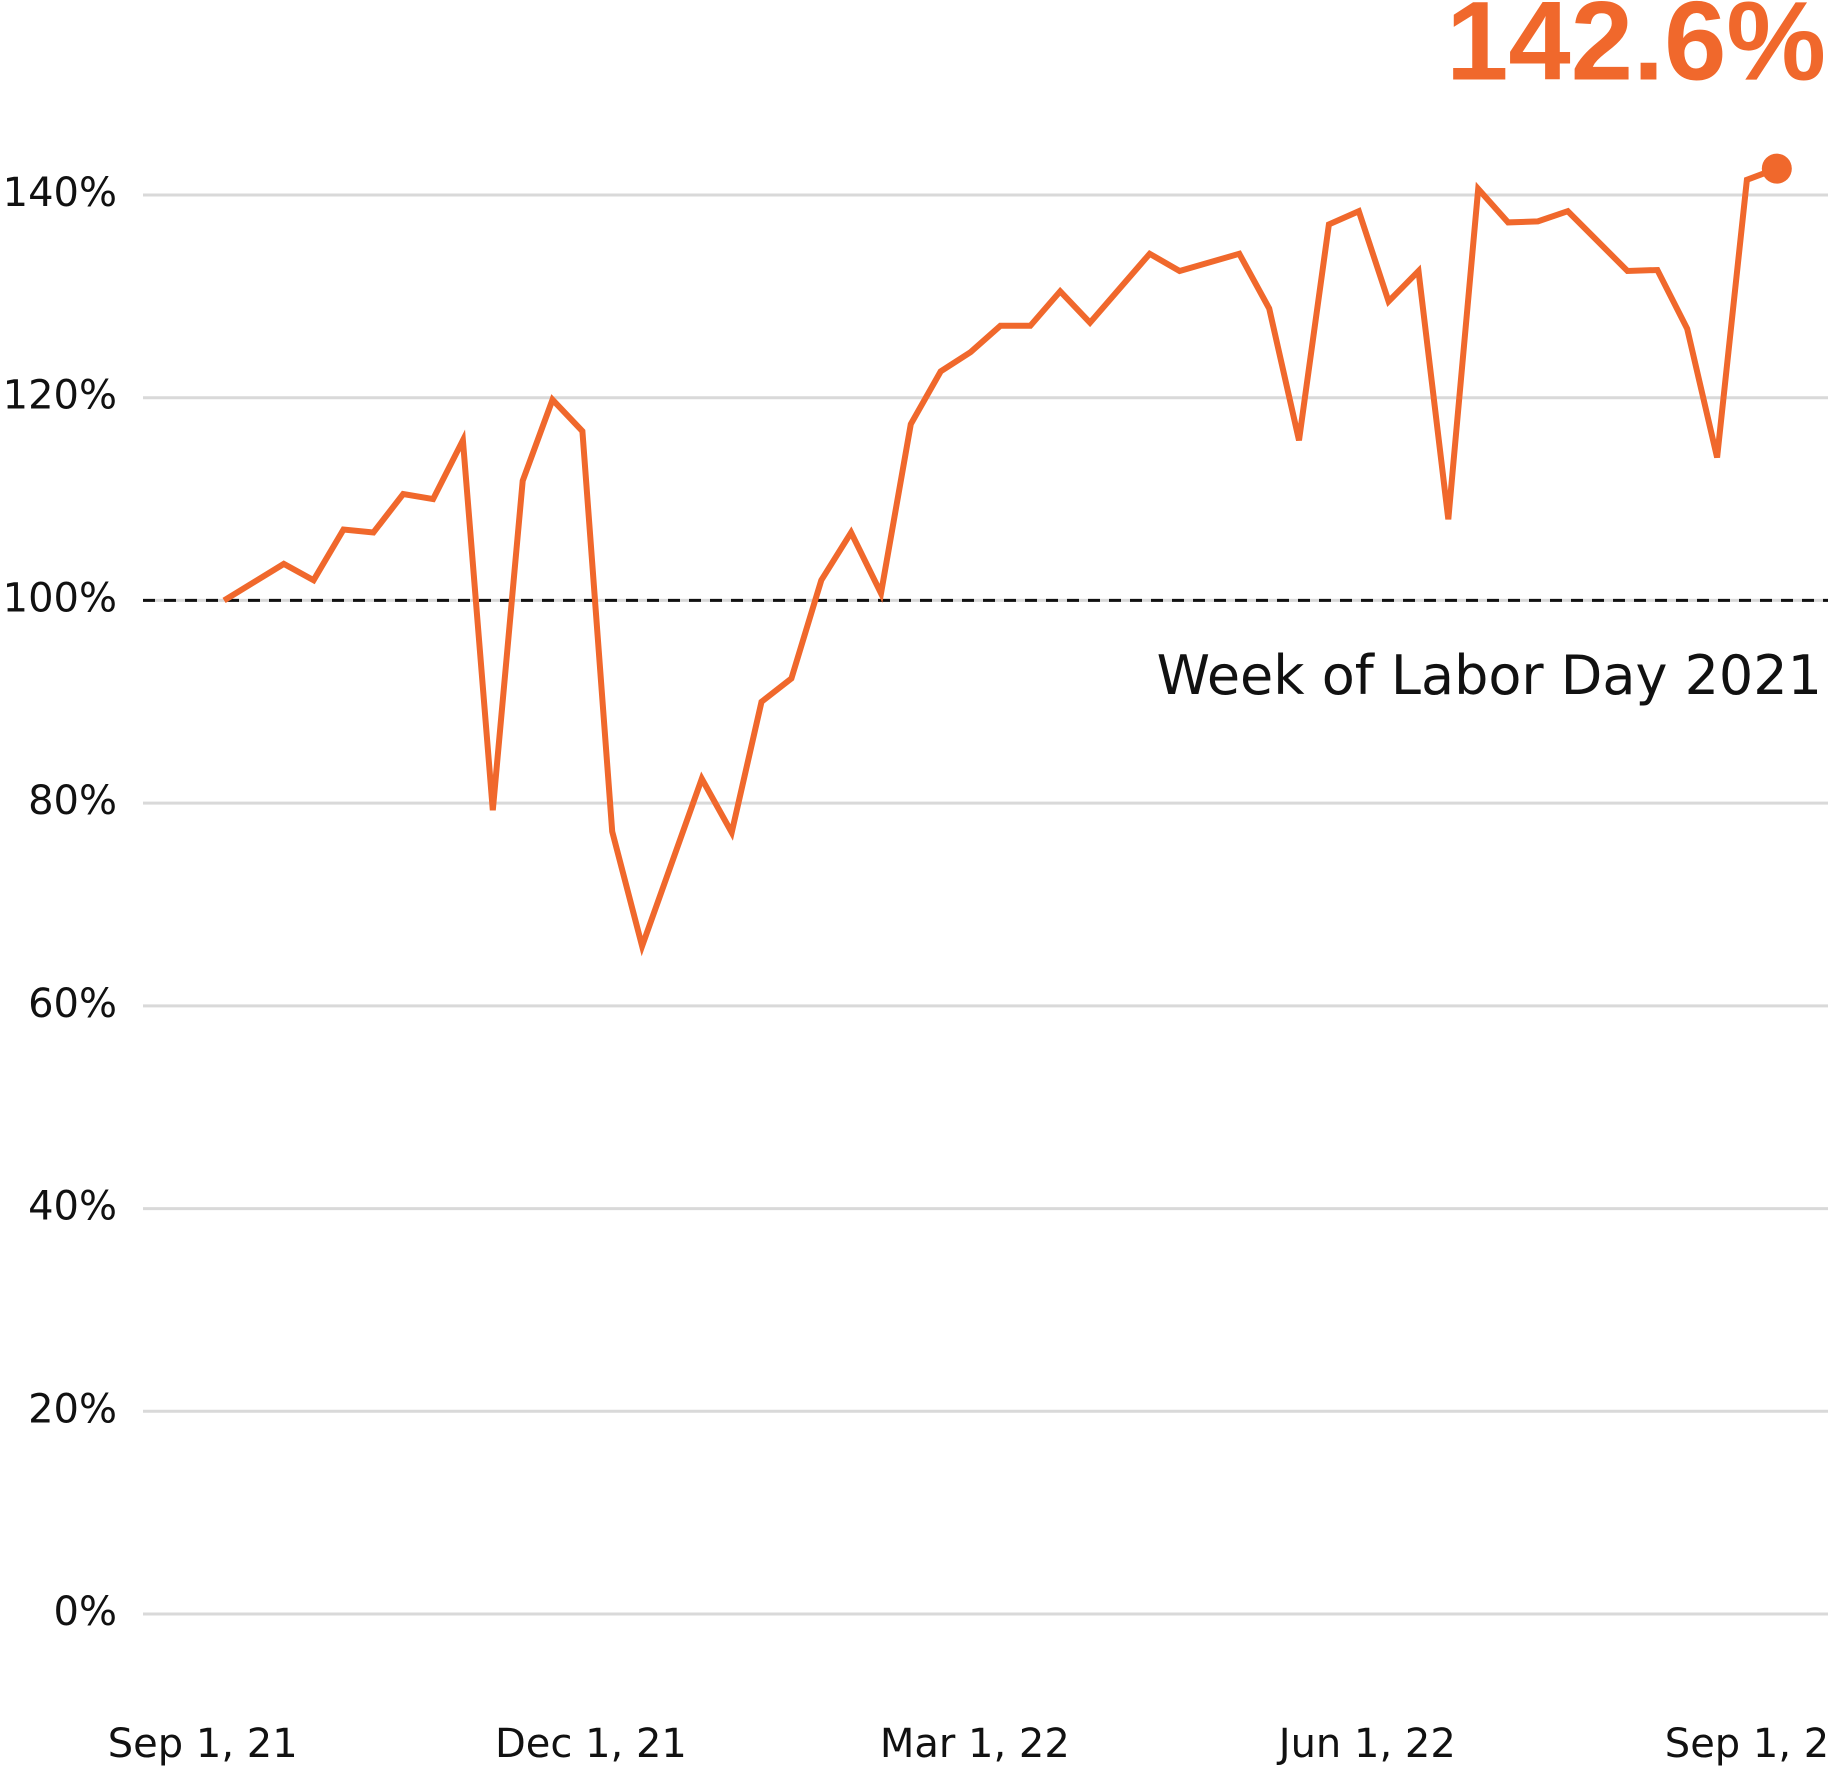 This screenshot has height=1776, width=1832. What do you see at coordinates (1636, 52) in the screenshot?
I see `end-value-label: 142.6%` at bounding box center [1636, 52].